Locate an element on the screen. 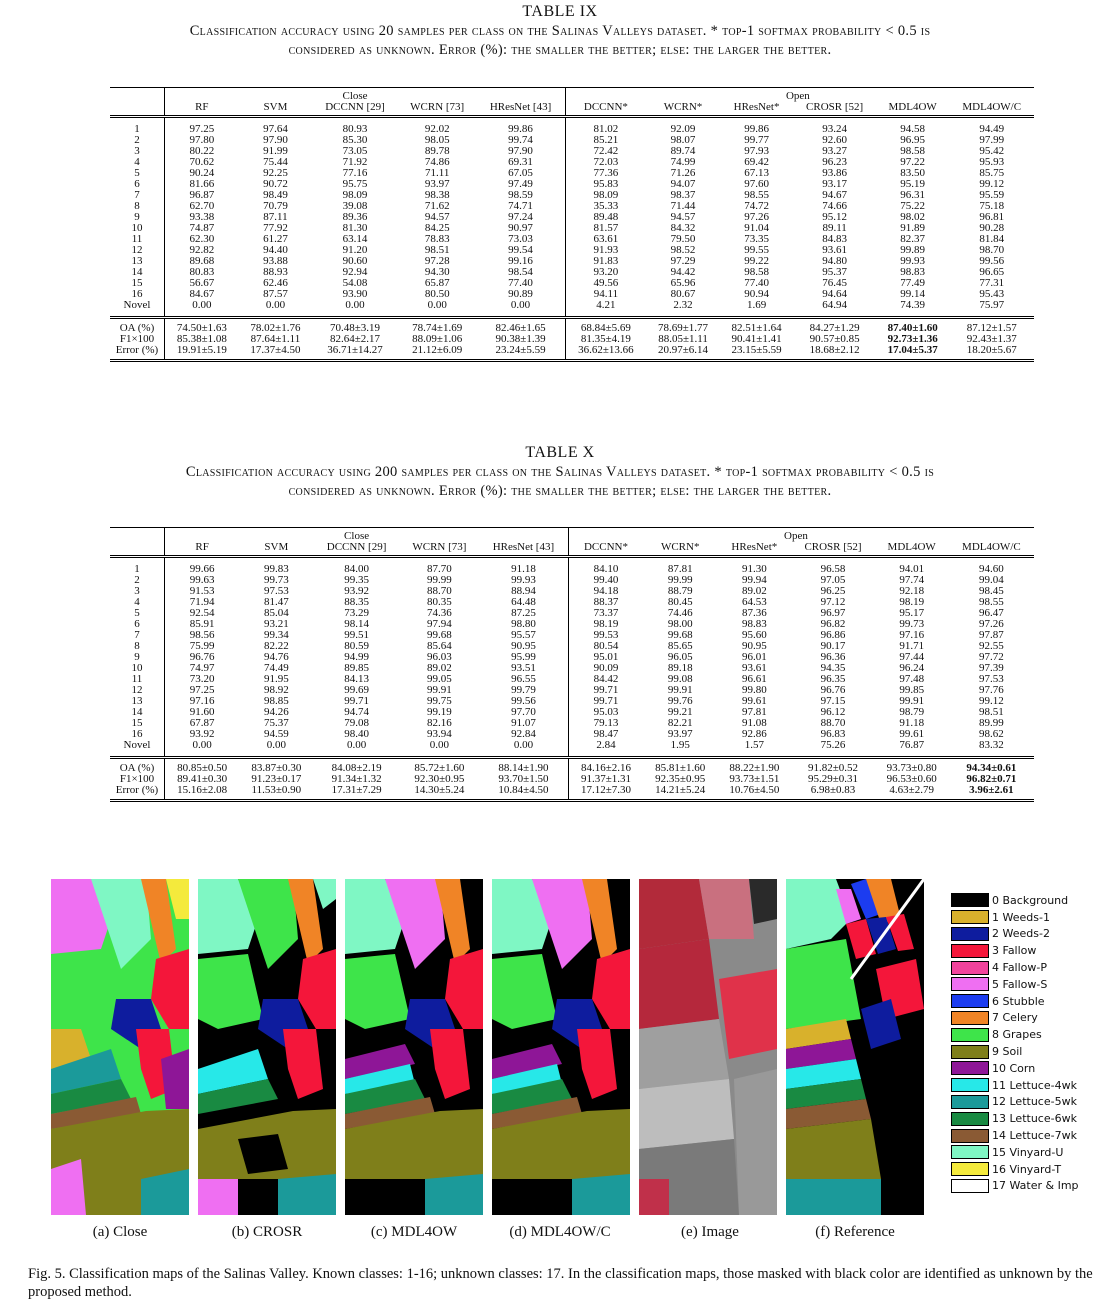  table-cell: 98.59 is located at coordinates (521, 195).